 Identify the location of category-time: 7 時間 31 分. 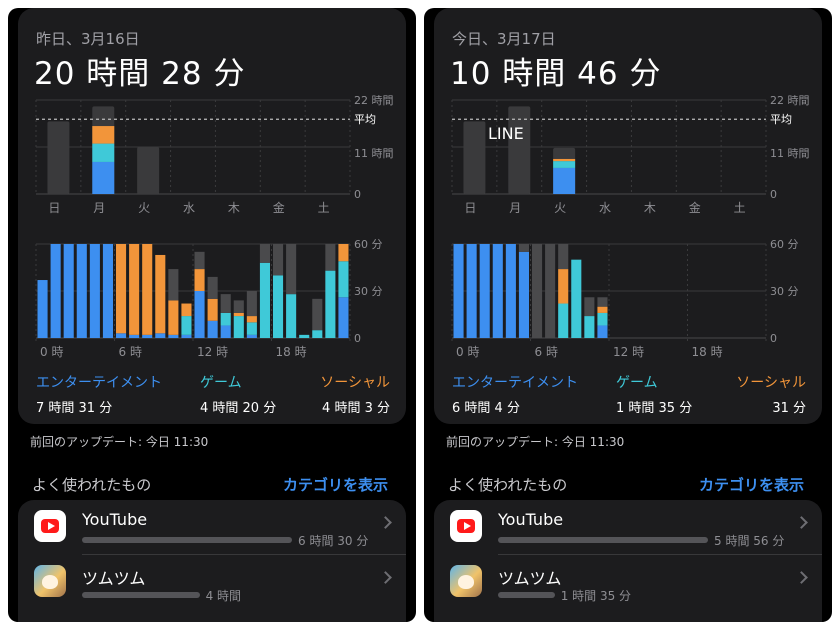
(74, 408).